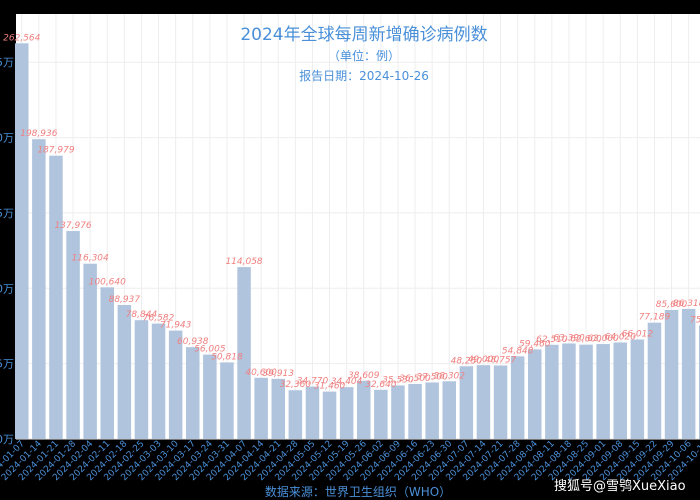 This screenshot has height=500, width=700. I want to click on y-tick-label: 0万, so click(7, 439).